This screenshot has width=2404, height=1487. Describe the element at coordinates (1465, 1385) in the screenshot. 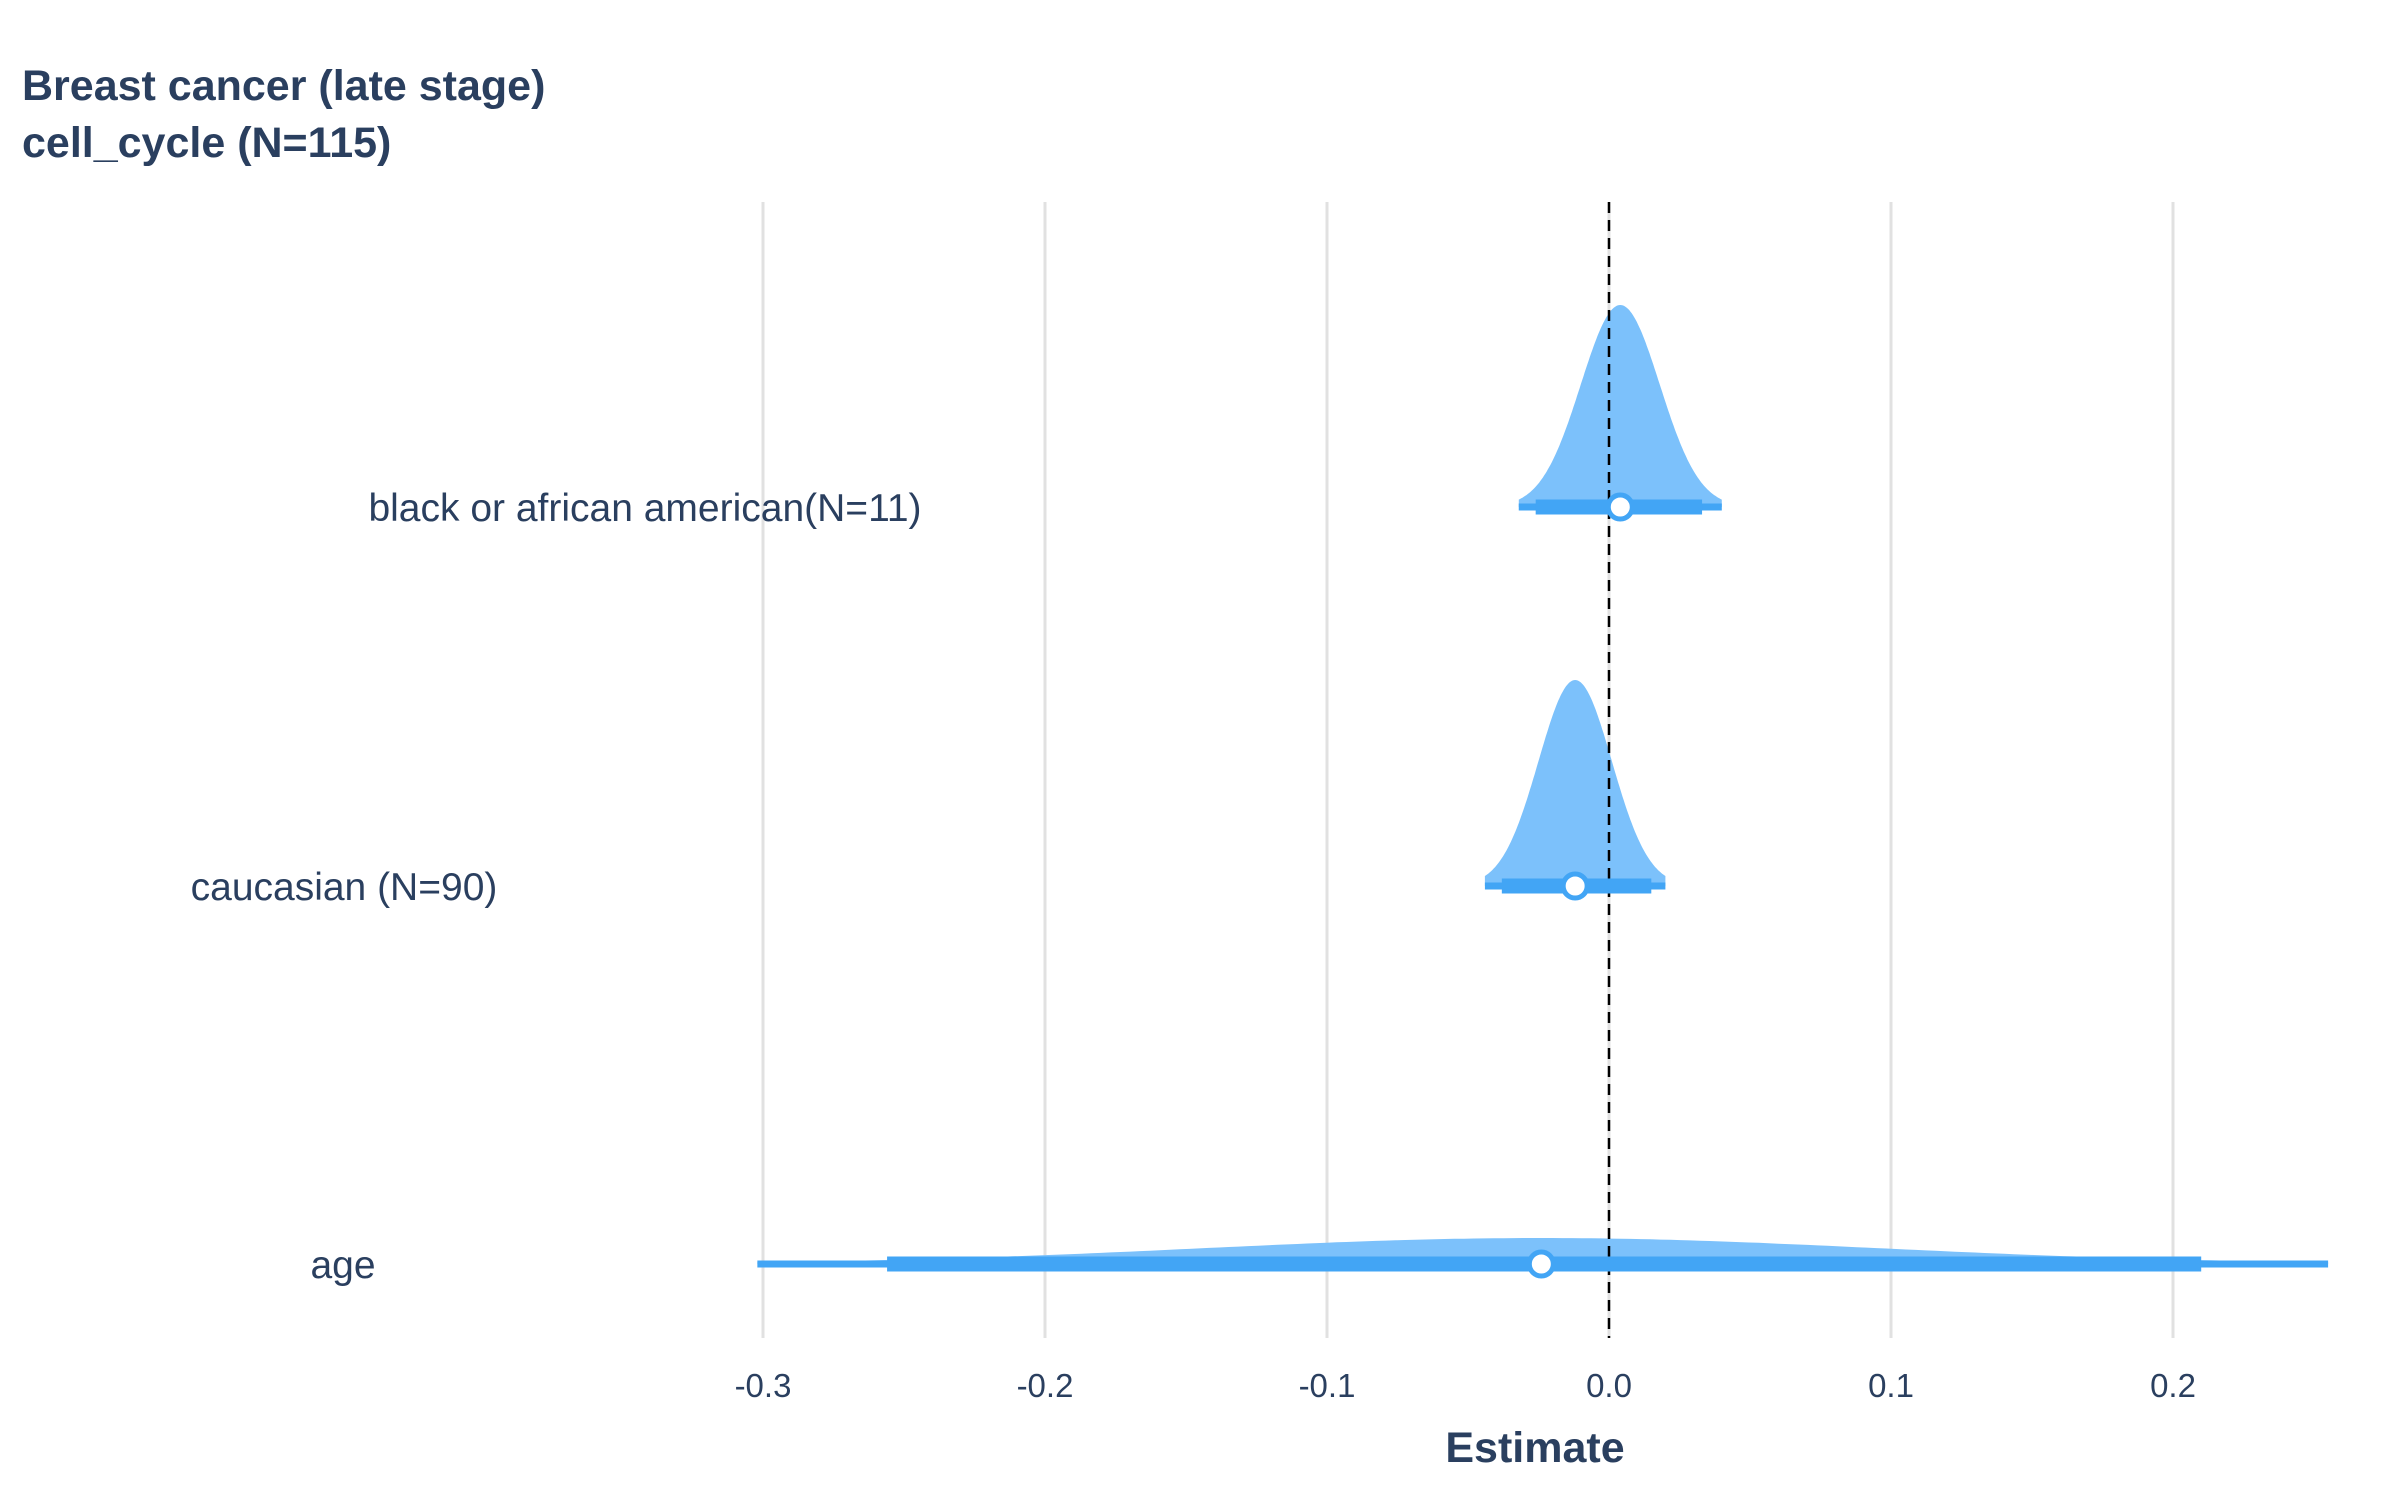

I see `x-tick-labels: -0.3 -0.2 -0.1 0.0 0.1 0.2` at that location.